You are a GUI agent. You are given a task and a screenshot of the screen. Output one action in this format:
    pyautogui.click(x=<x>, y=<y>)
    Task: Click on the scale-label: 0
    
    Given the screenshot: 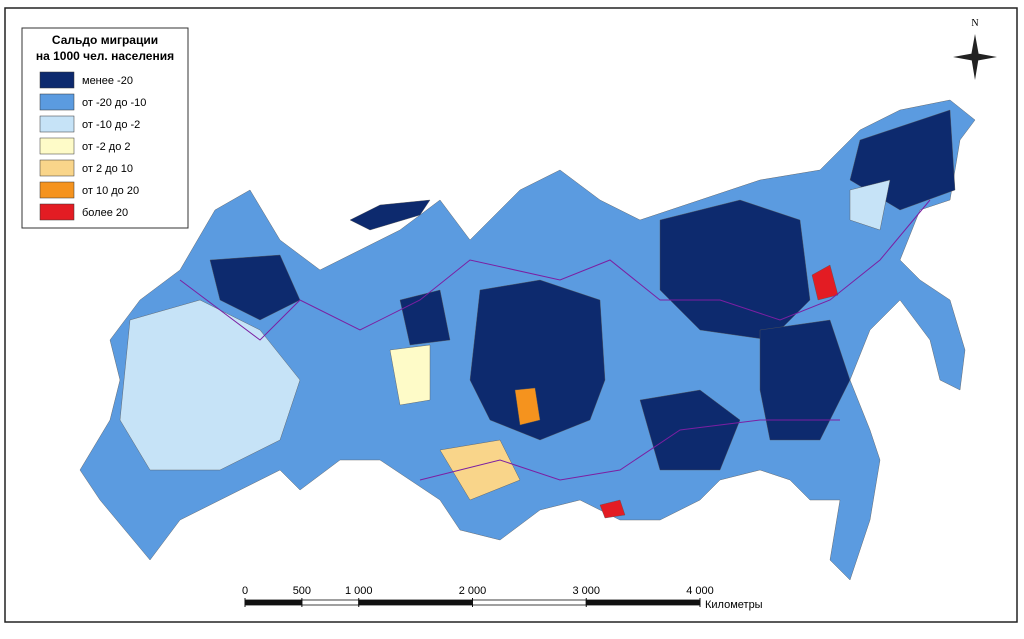 What is the action you would take?
    pyautogui.click(x=245, y=591)
    